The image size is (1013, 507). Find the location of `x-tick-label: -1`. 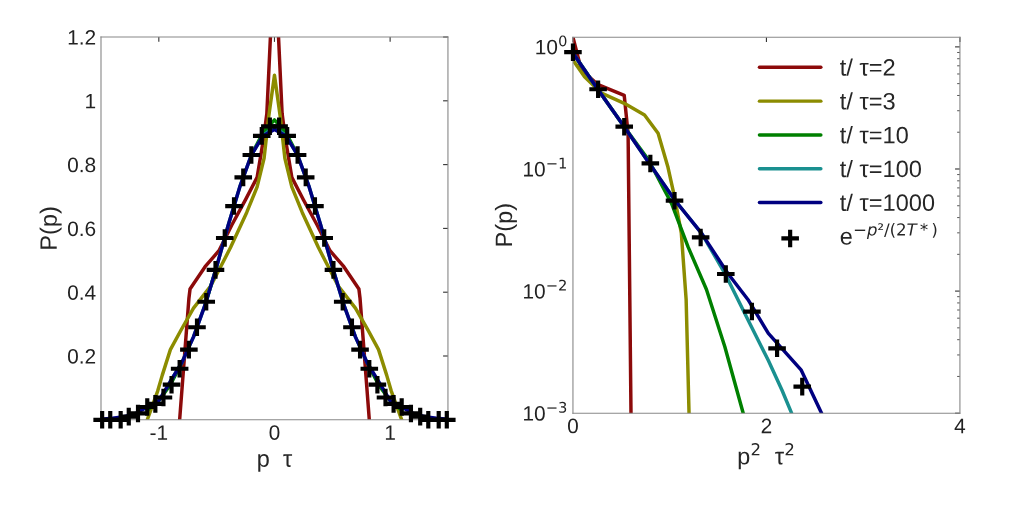

x-tick-label: -1 is located at coordinates (159, 432).